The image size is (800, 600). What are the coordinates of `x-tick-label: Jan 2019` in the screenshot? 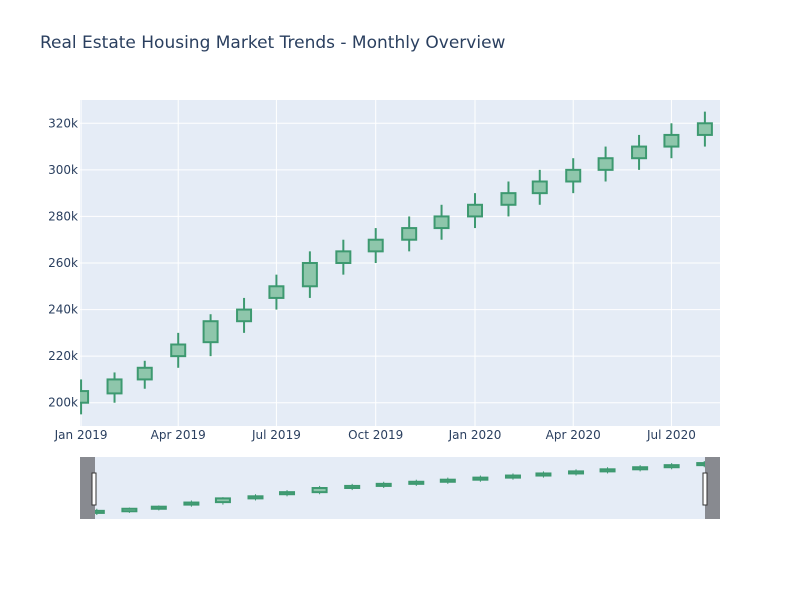 It's located at (81, 435).